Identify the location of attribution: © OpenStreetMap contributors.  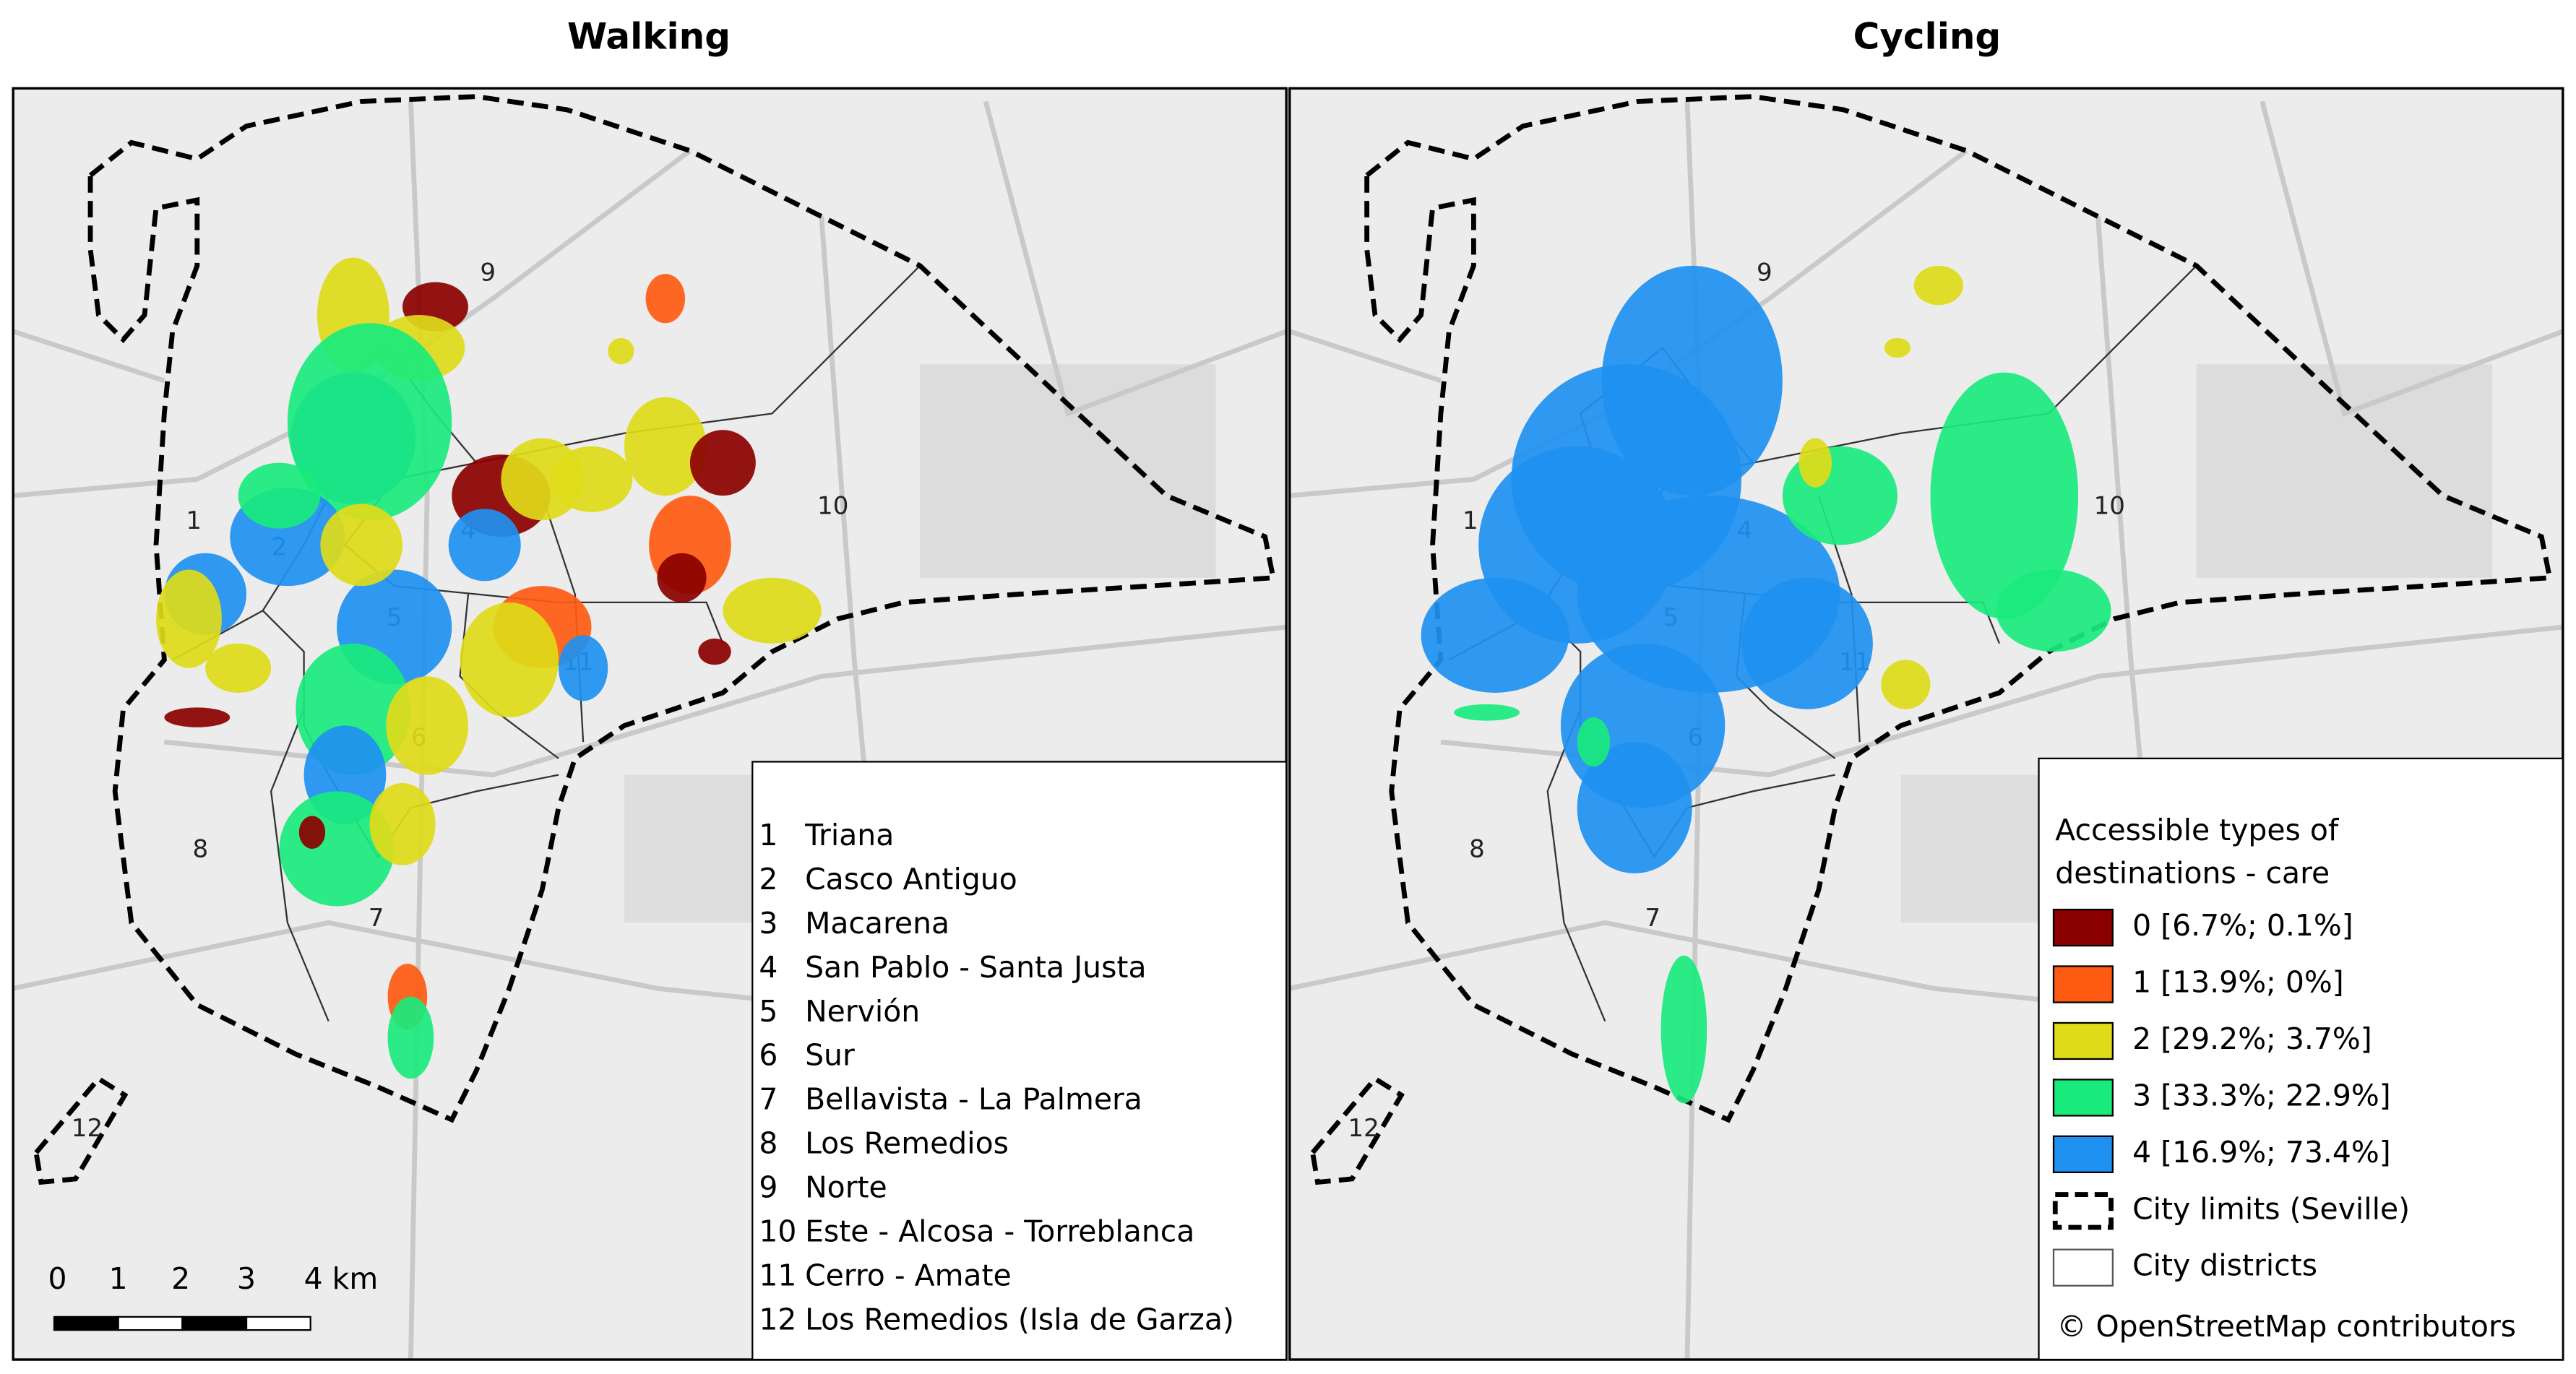
(2287, 1326).